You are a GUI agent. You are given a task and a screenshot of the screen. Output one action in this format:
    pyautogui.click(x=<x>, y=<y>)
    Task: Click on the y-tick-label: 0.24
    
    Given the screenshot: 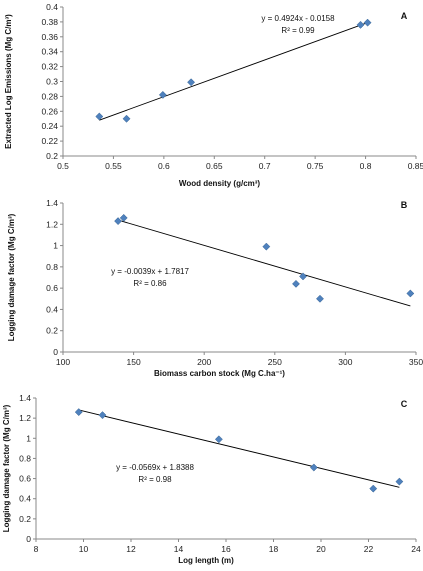 What is the action you would take?
    pyautogui.click(x=49, y=126)
    